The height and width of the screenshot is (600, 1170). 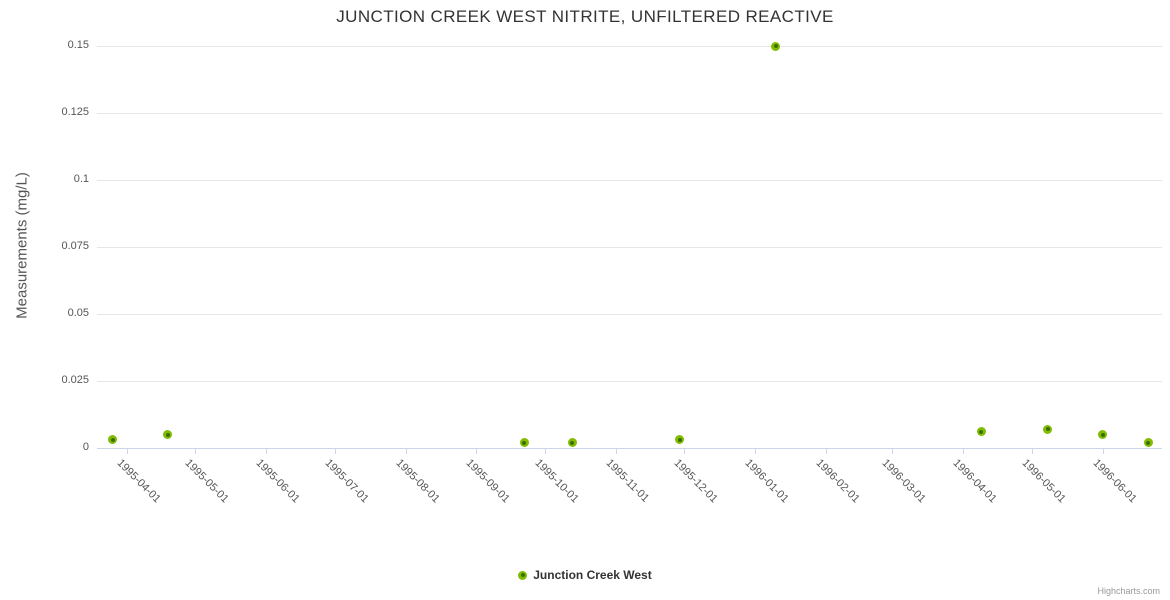 I want to click on x-tick-label: 1995-06-01, so click(x=277, y=481).